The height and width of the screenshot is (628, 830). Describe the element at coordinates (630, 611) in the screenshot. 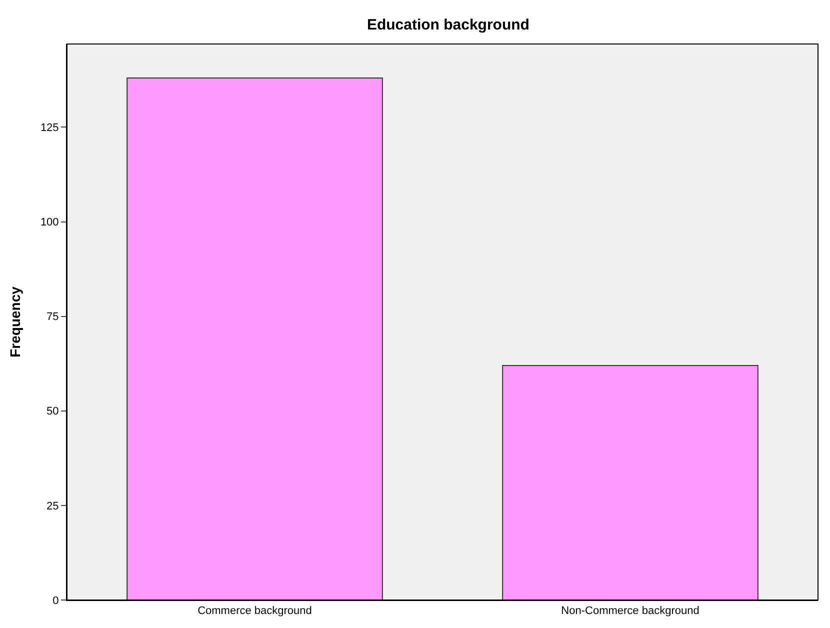

I see `x-tick-label: Non-Commerce background` at that location.